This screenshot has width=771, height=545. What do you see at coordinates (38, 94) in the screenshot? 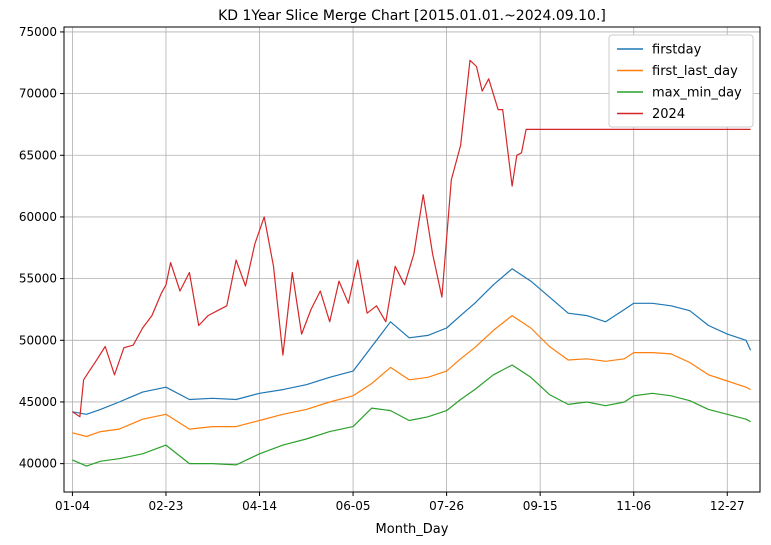
I see `y-tick-label: 70000` at bounding box center [38, 94].